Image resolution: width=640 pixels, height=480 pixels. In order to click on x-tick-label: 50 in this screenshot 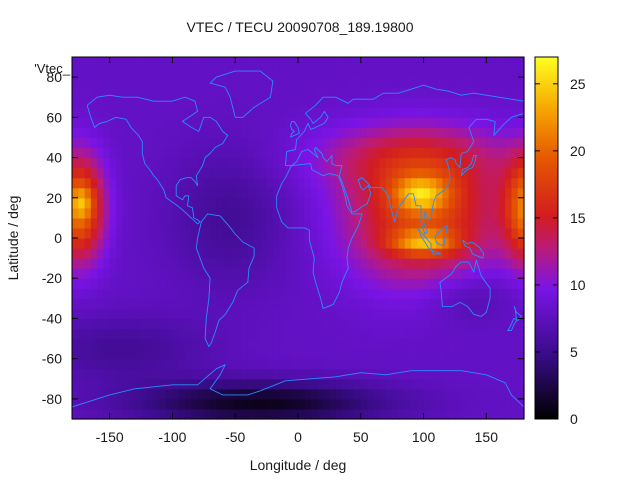, I will do `click(361, 437)`.